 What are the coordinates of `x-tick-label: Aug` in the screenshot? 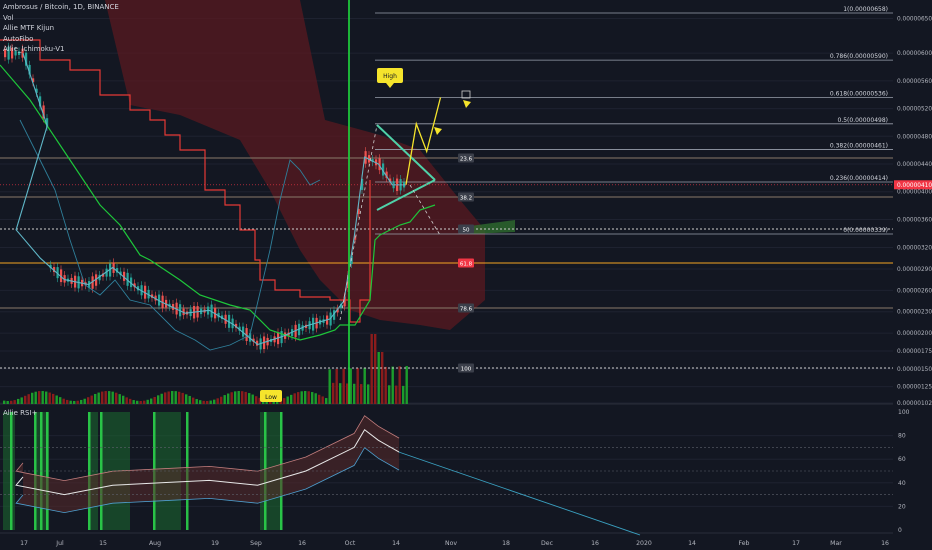 It's located at (155, 543).